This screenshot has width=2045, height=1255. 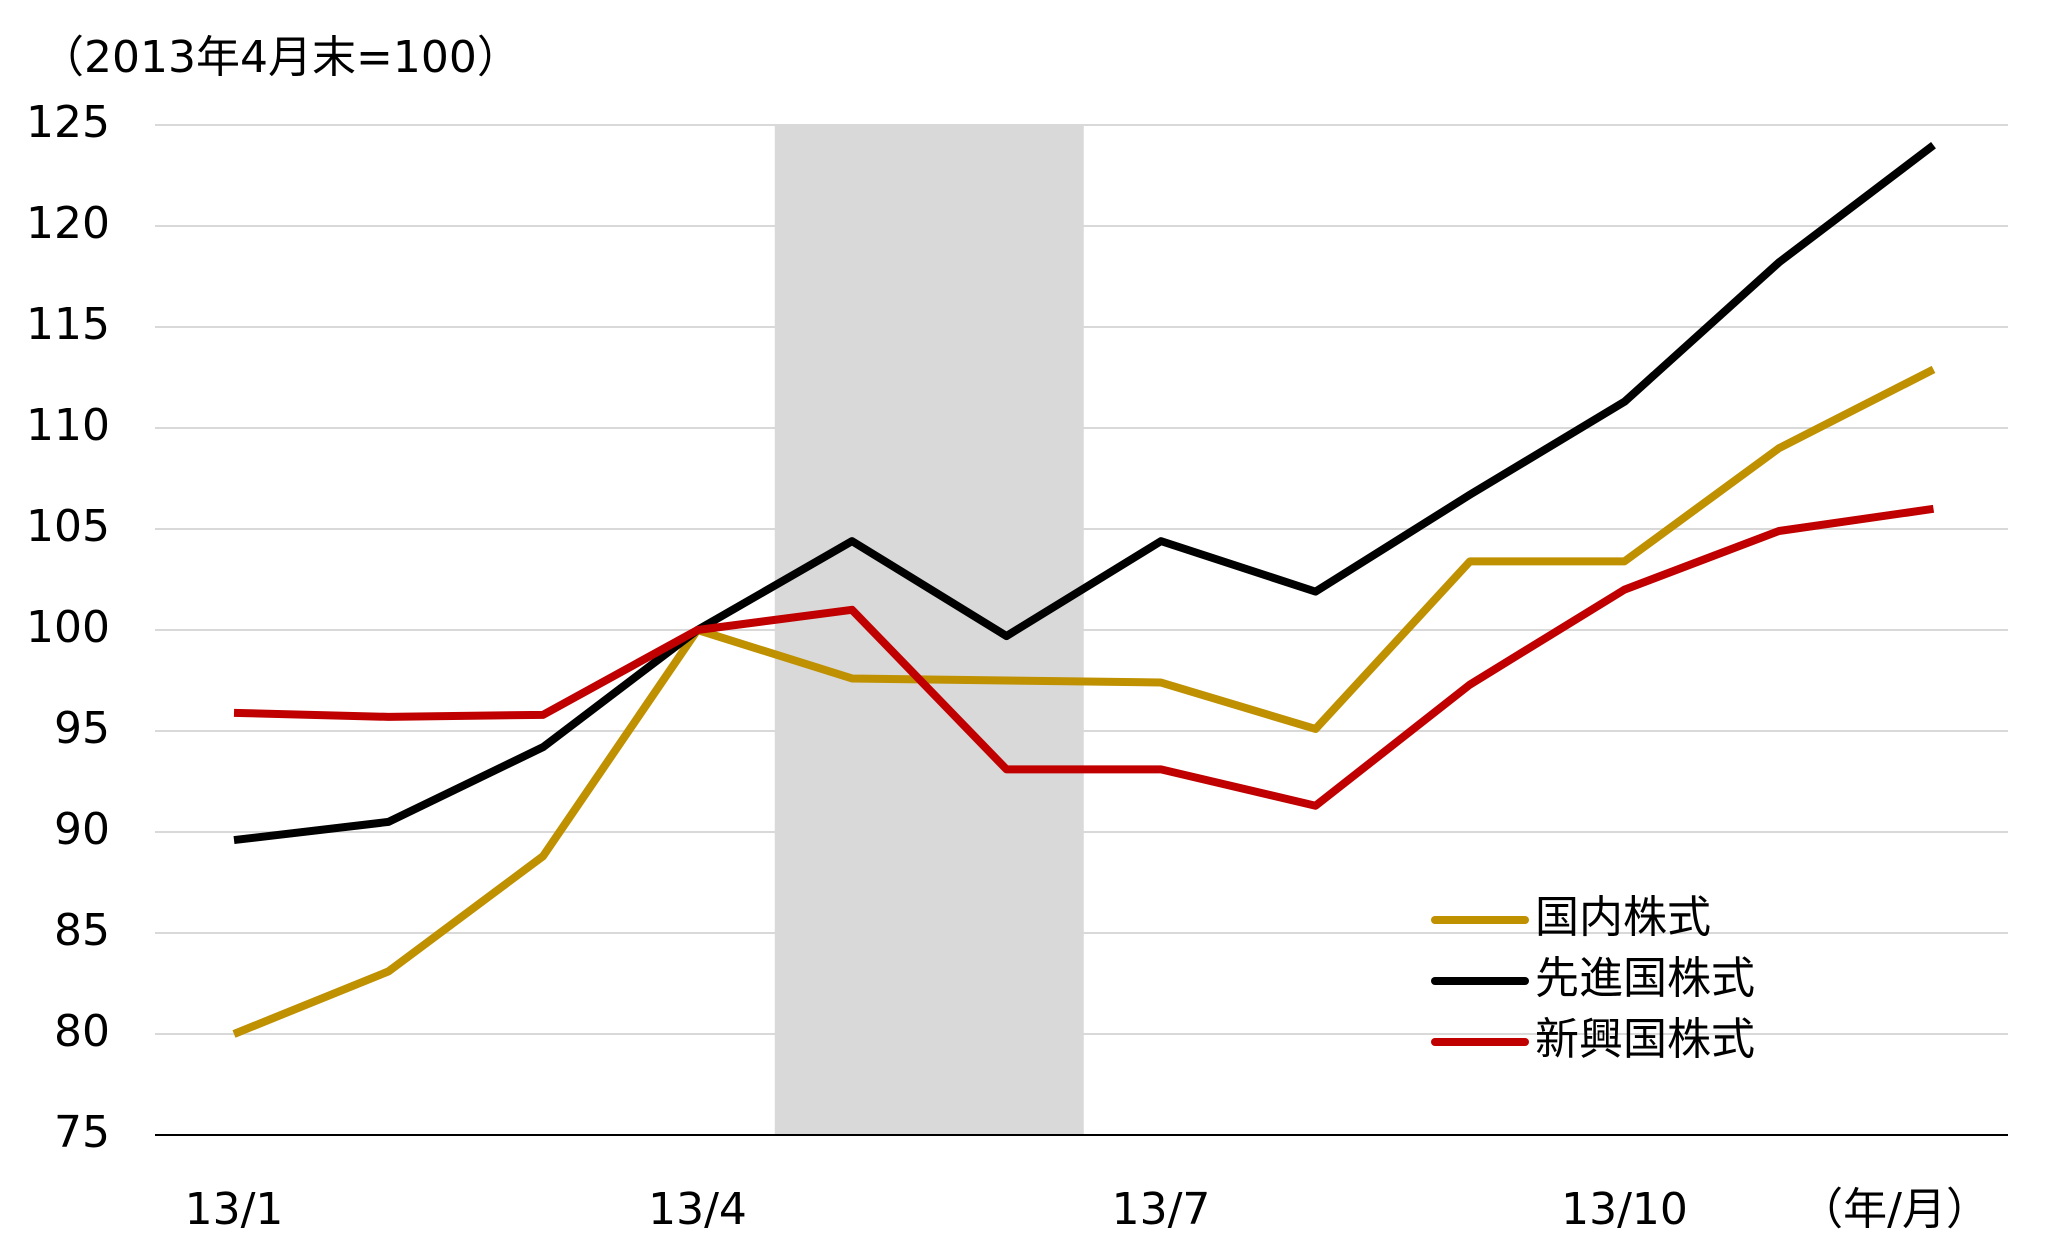 What do you see at coordinates (82, 728) in the screenshot?
I see `y-tick-label: 95` at bounding box center [82, 728].